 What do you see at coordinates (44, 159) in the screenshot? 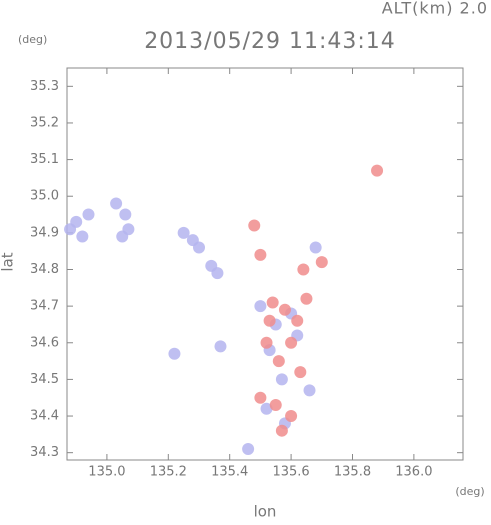
I see `y-tick-label: 35.1` at bounding box center [44, 159].